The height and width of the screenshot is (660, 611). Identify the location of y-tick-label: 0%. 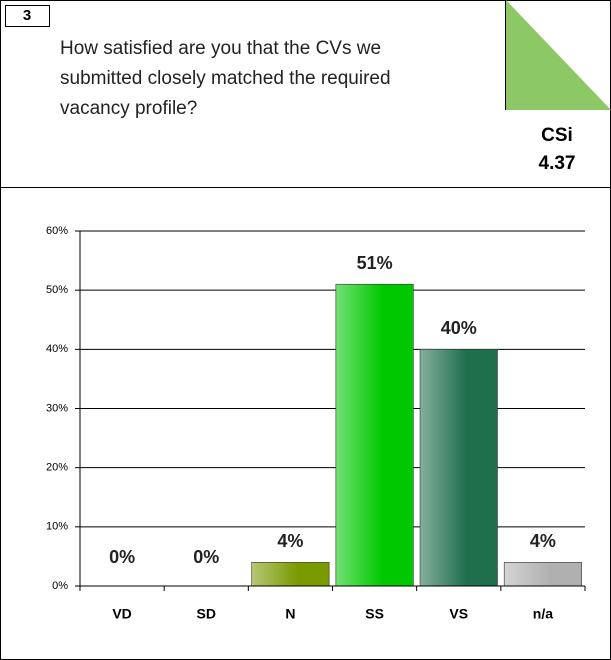
(60, 586).